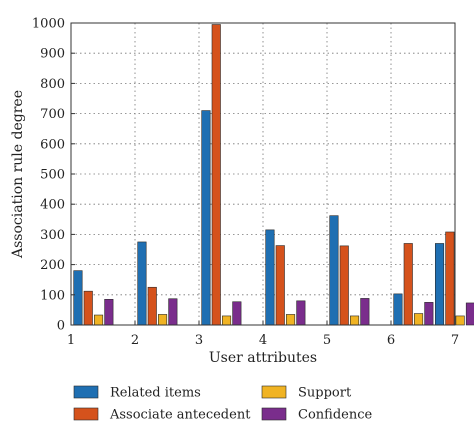 Image resolution: width=474 pixels, height=439 pixels. I want to click on x-tick-label: 7, so click(455, 340).